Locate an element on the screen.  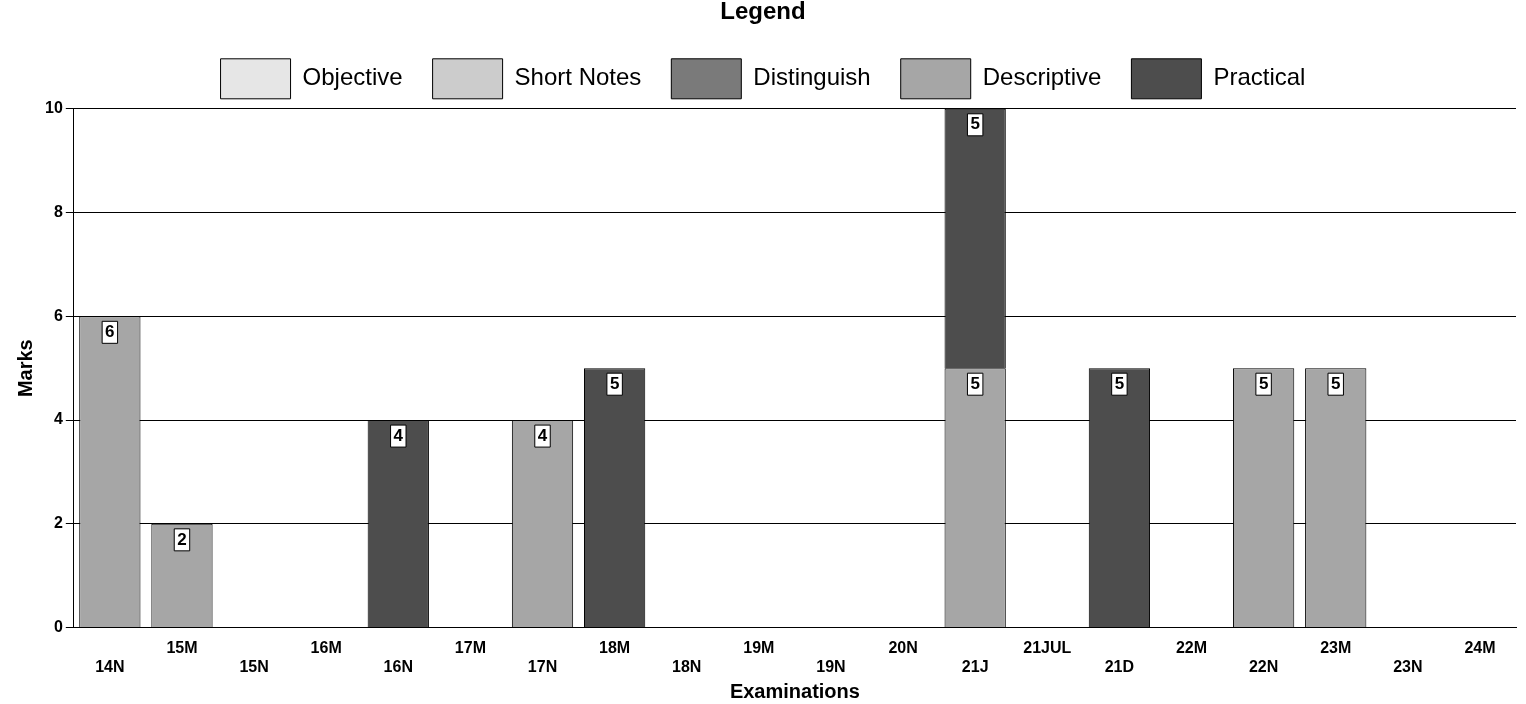
legend-label: Objective is located at coordinates (352, 77).